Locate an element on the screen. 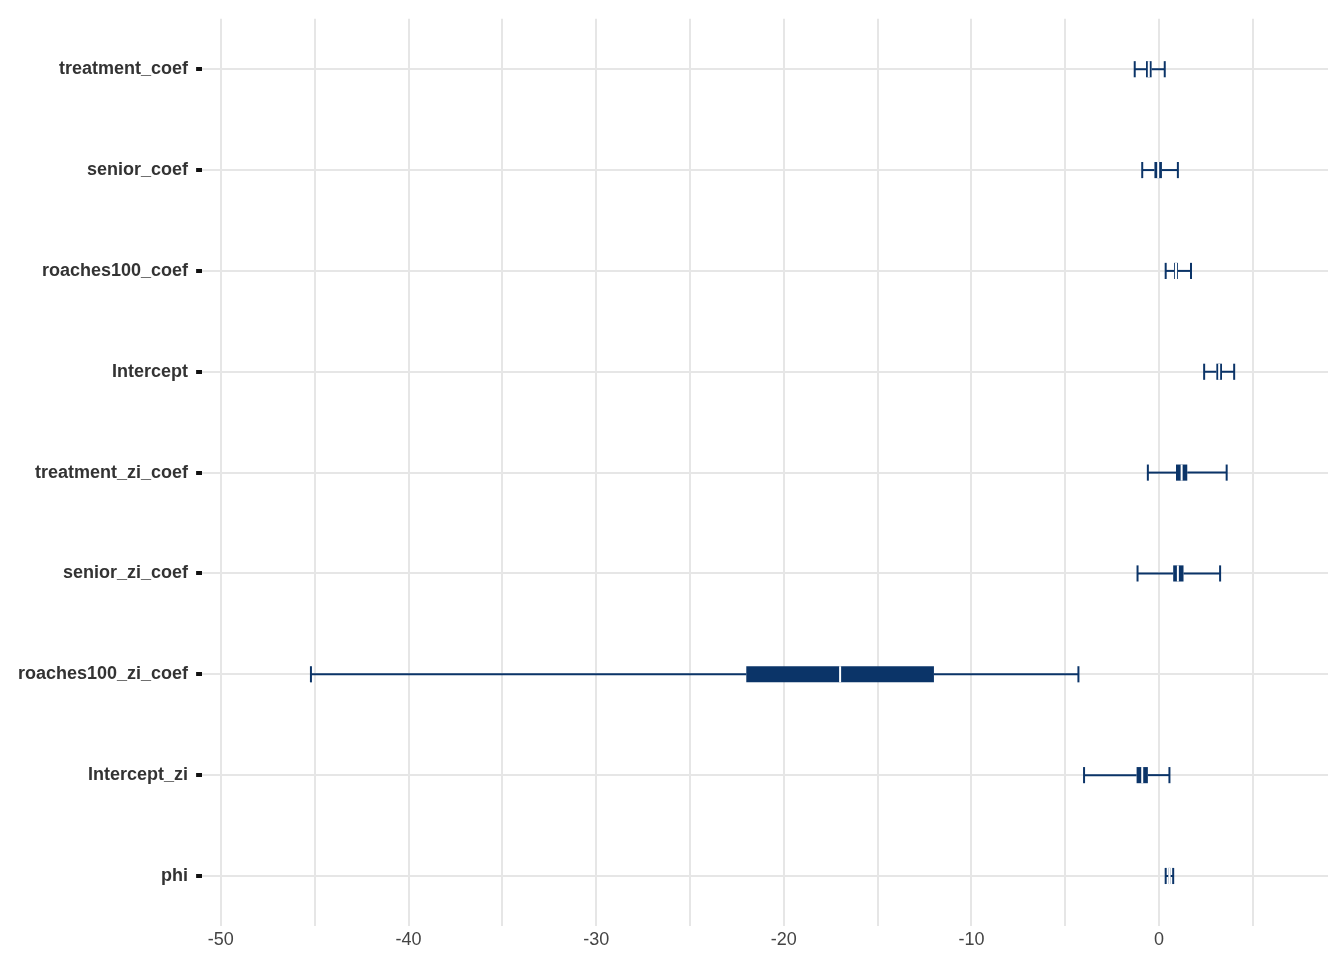 The height and width of the screenshot is (960, 1344). x-tick-label: -10 is located at coordinates (971, 939).